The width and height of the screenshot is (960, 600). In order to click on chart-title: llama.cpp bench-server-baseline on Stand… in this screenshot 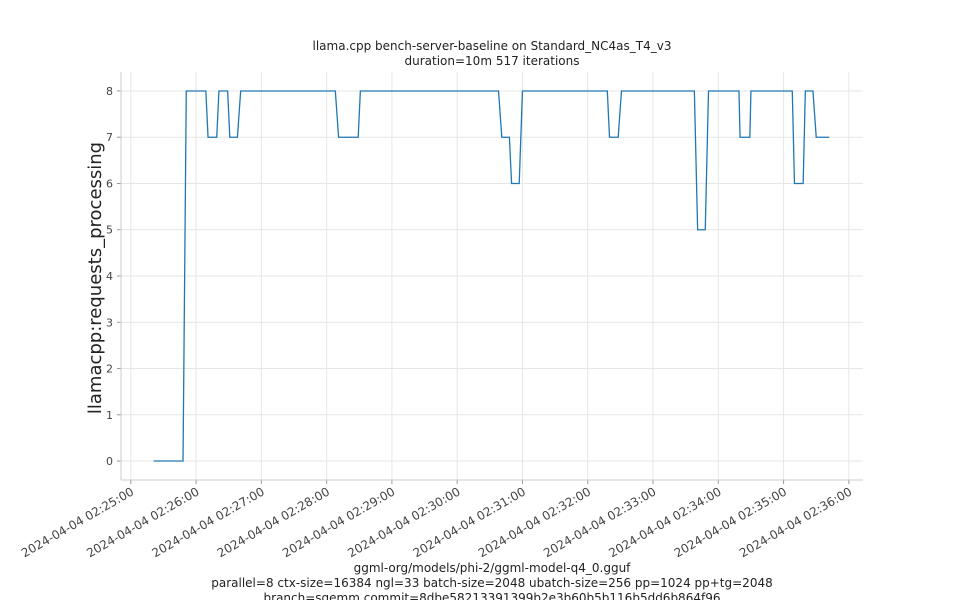, I will do `click(492, 46)`.